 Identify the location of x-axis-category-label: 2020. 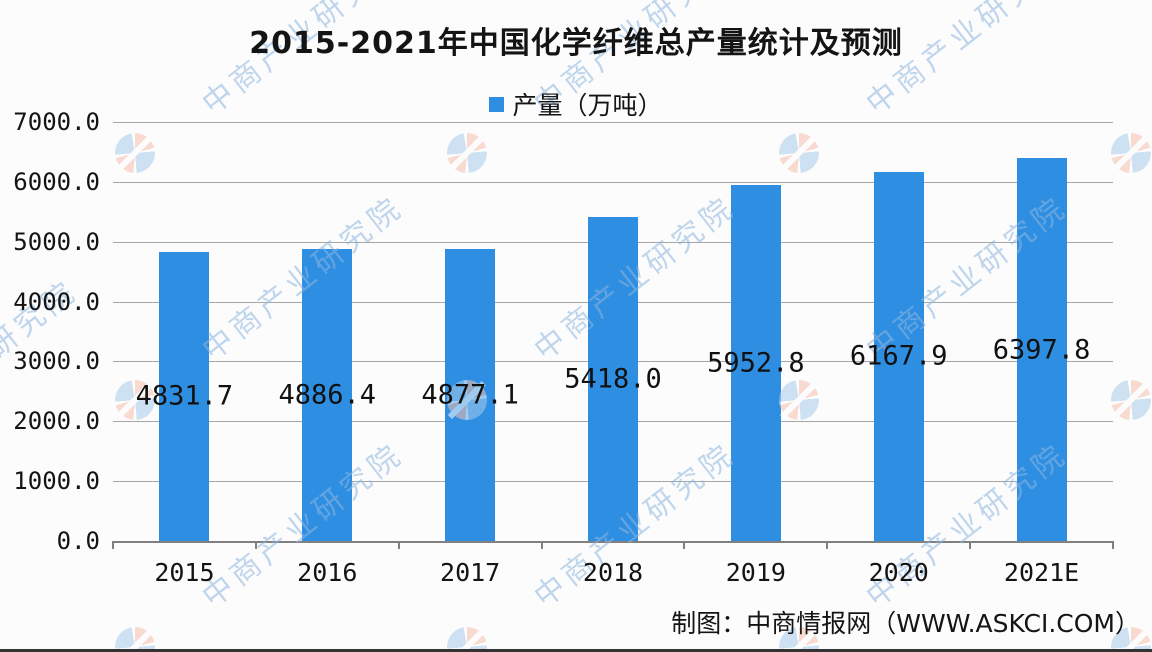
(898, 572).